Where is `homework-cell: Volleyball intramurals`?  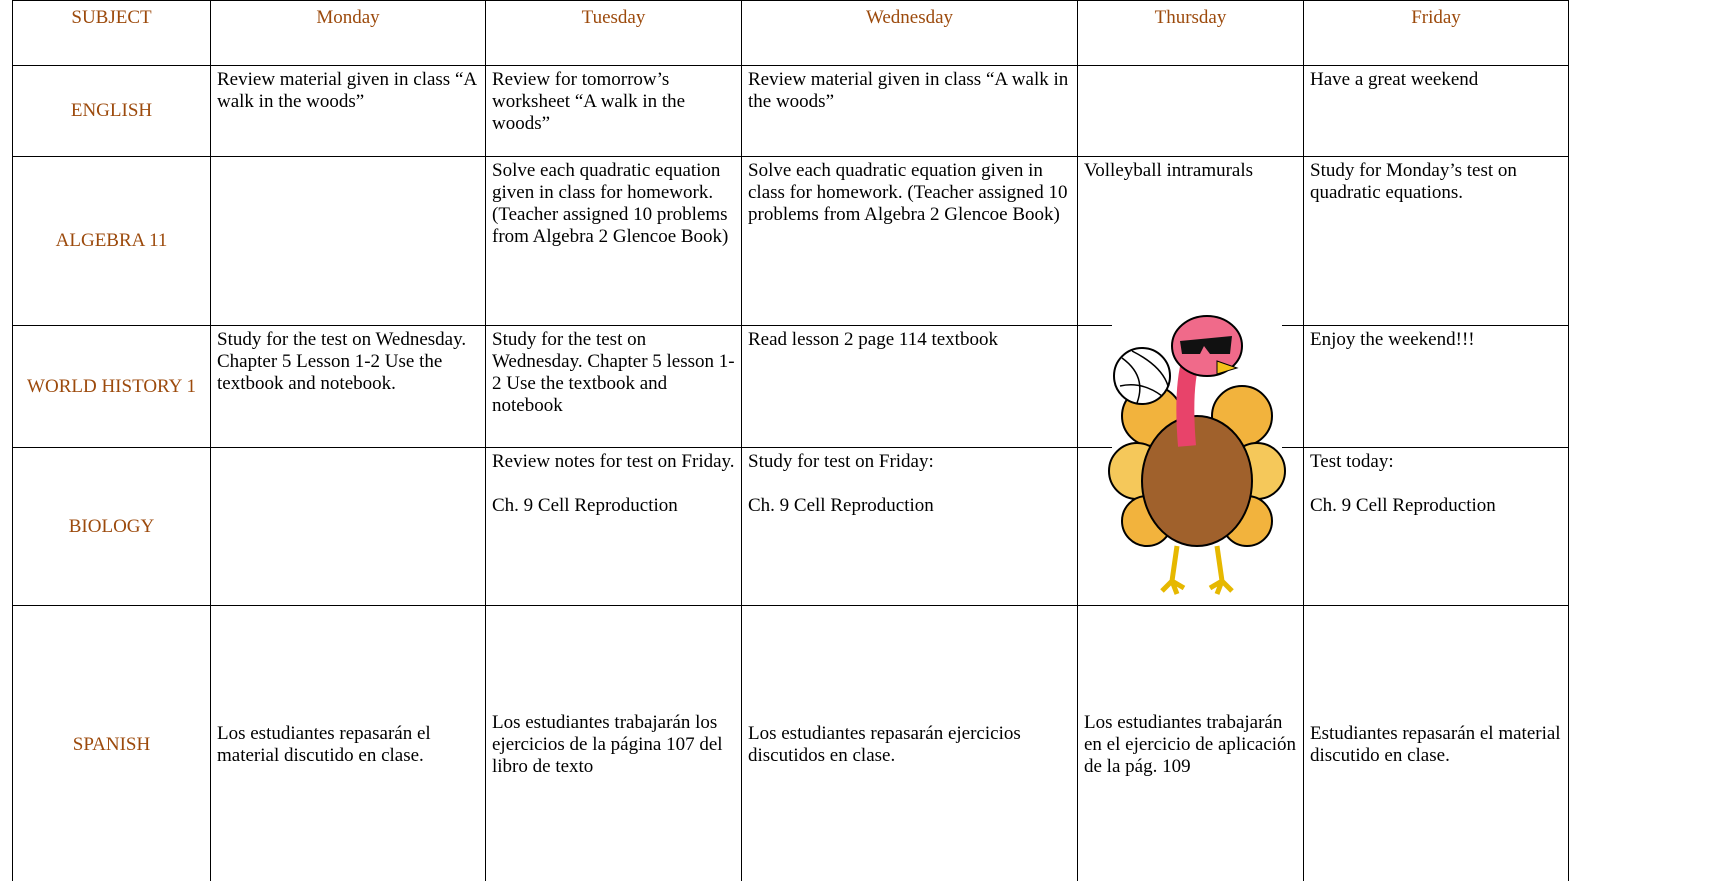 homework-cell: Volleyball intramurals is located at coordinates (1190, 241).